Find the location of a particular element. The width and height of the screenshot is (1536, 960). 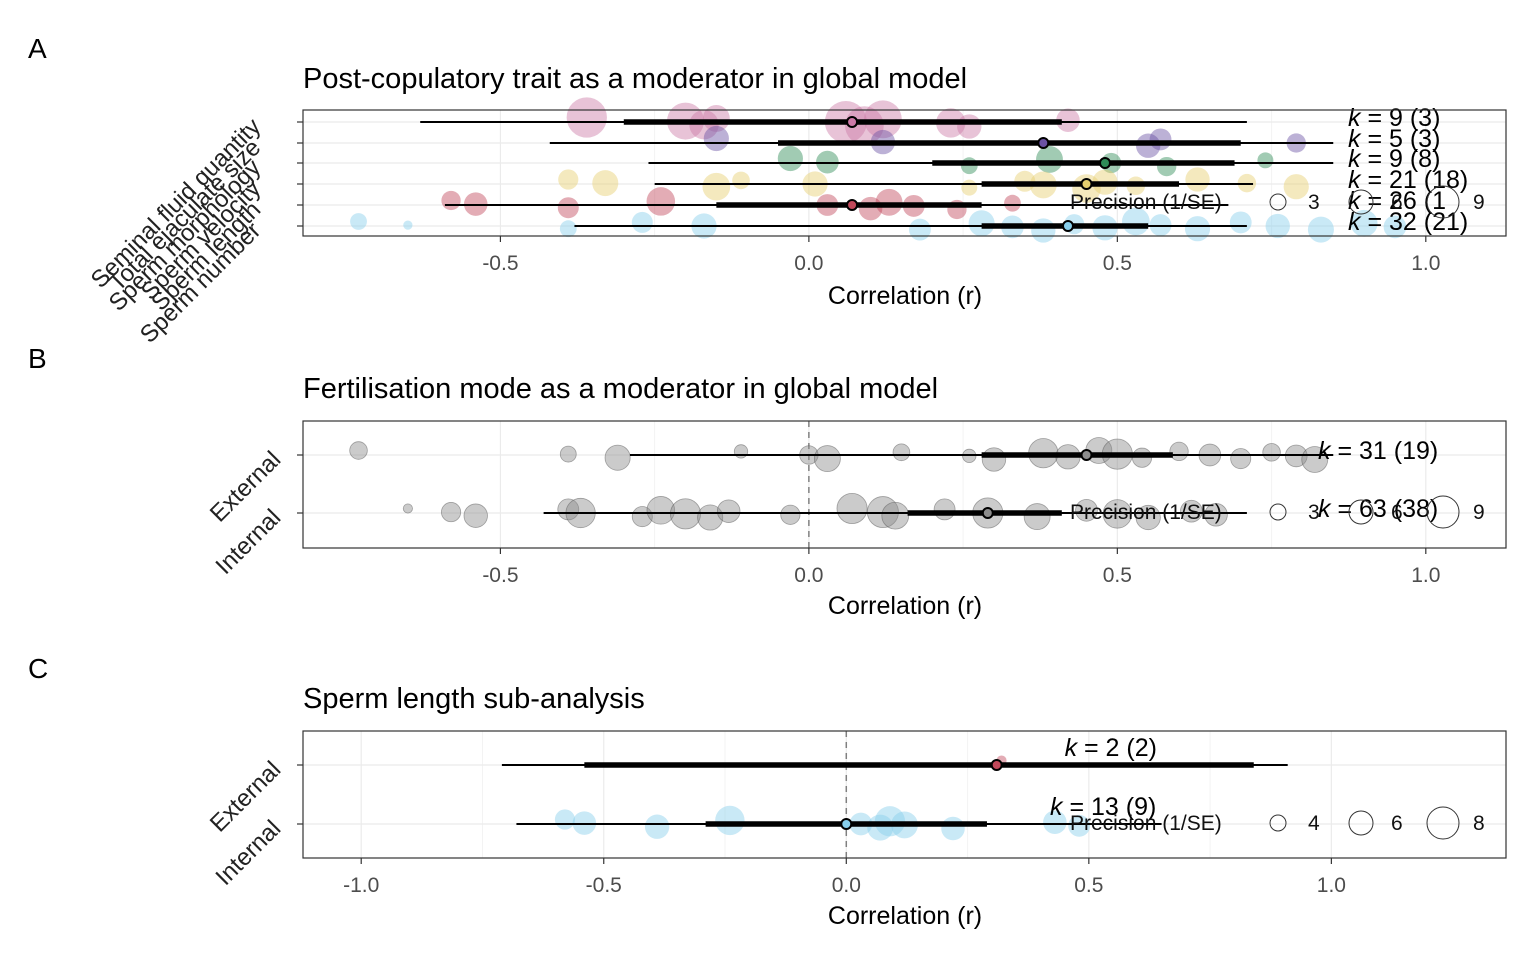

k-label: k = 9 (3) is located at coordinates (1394, 118).